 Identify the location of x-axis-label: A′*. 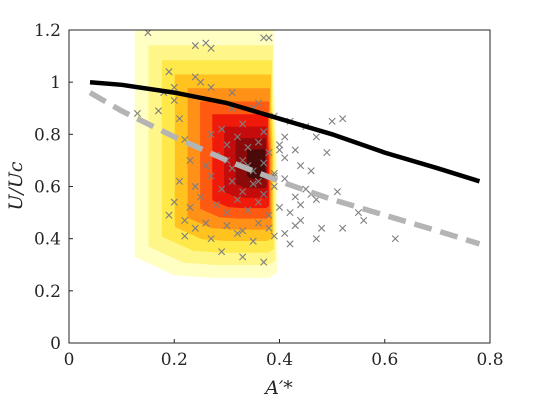
(278, 388).